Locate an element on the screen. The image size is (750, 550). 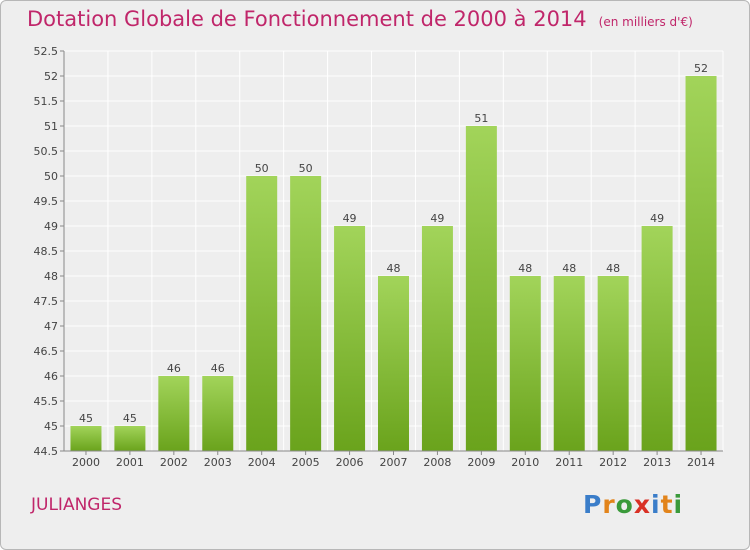
logo-letter: P is located at coordinates (593, 504).